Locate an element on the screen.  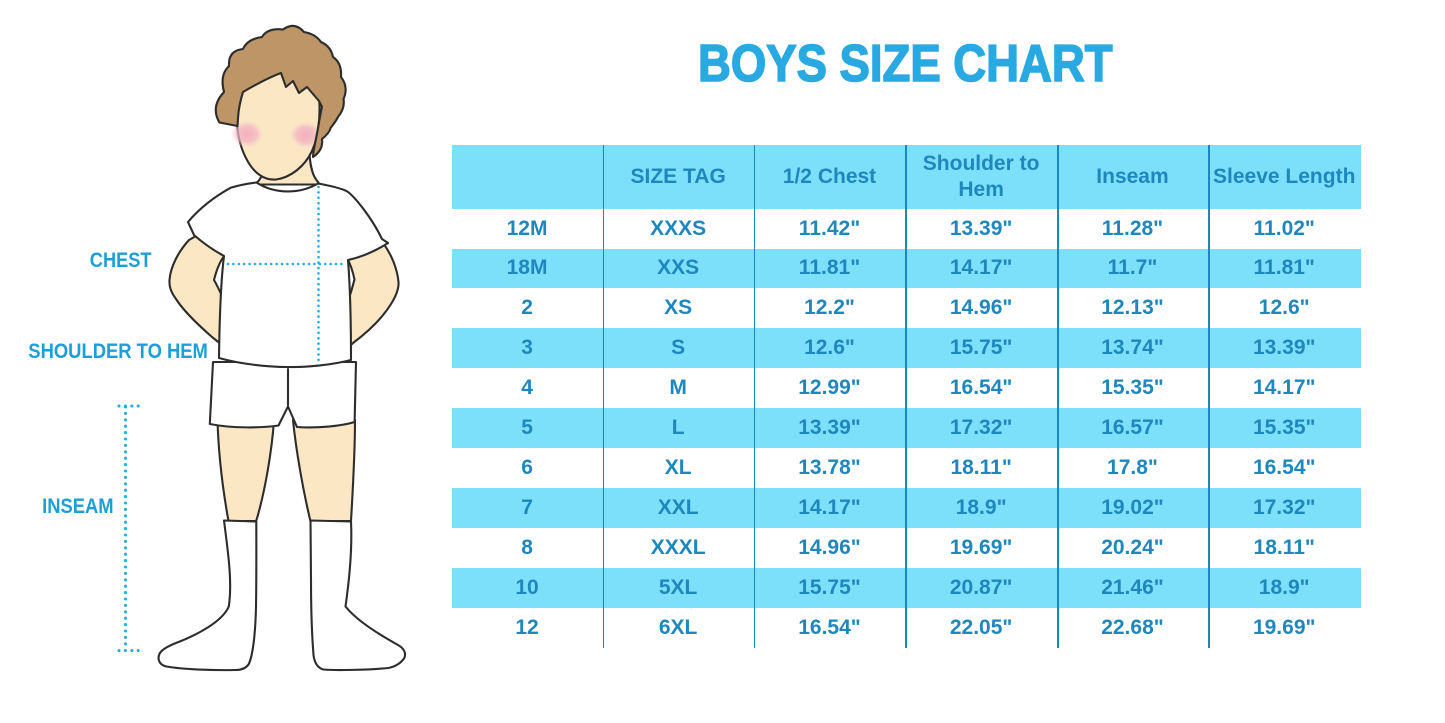
svg-text: INSEAM is located at coordinates (78, 506).